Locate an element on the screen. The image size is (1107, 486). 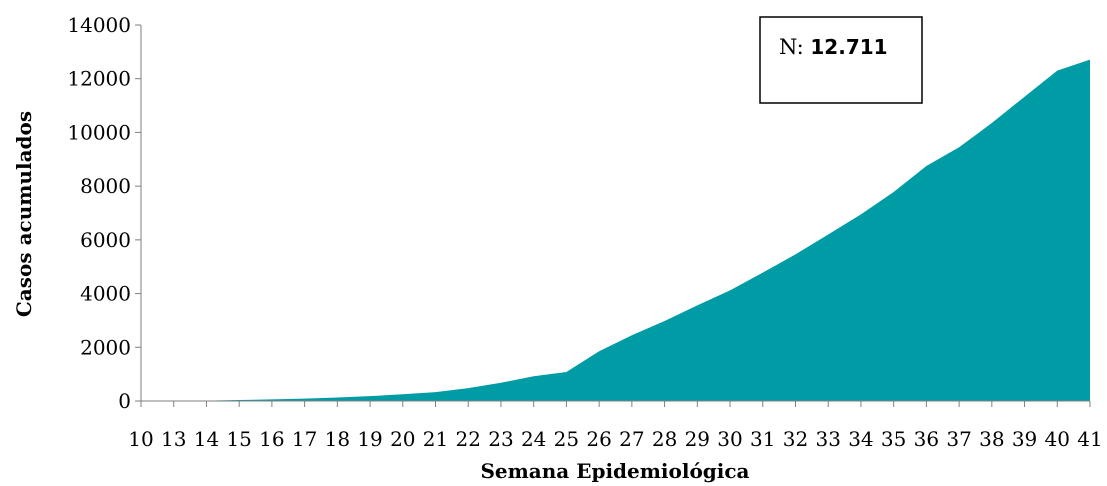
x-tick-label: 30 is located at coordinates (729, 439).